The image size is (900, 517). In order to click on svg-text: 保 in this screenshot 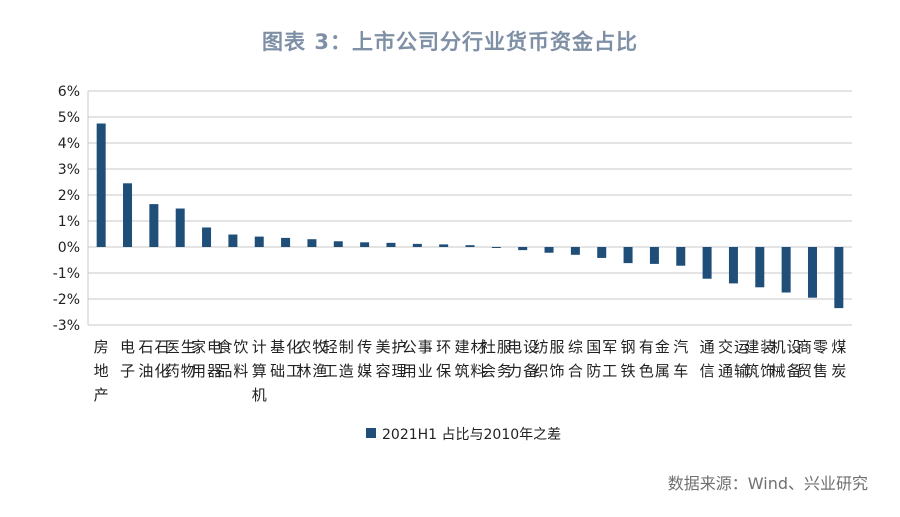, I will do `click(443, 371)`.